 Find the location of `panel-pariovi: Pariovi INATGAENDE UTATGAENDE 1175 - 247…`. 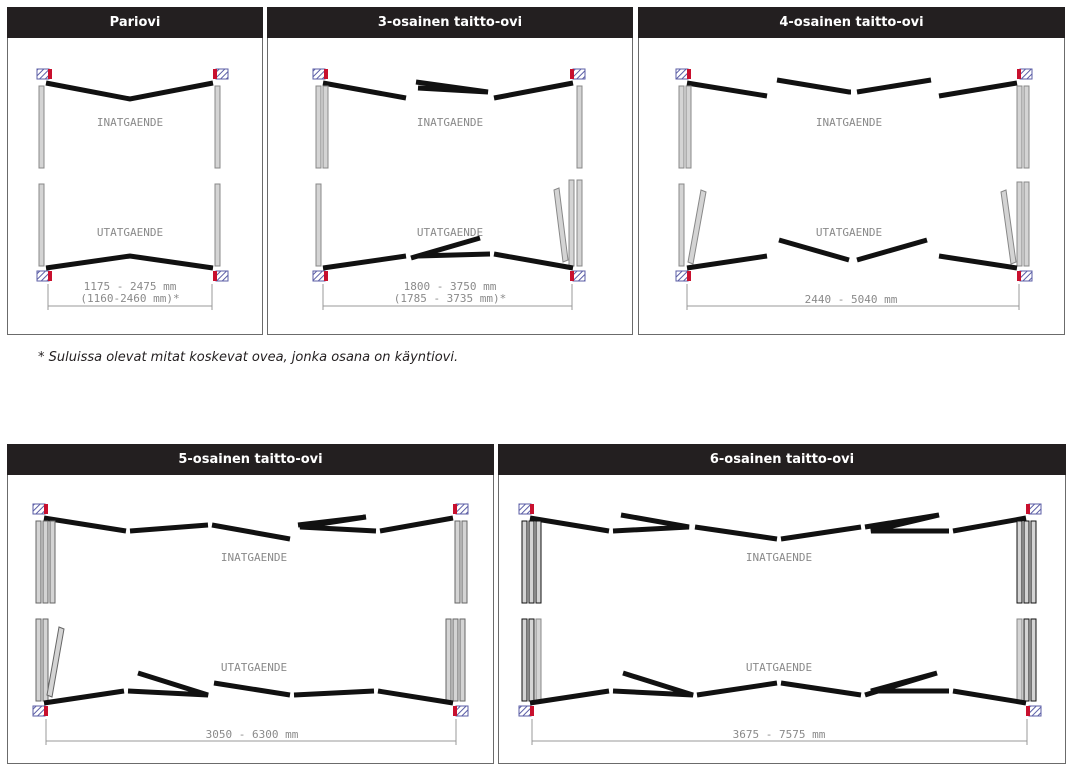

panel-pariovi: Pariovi INATGAENDE UTATGAENDE 1175 - 247… is located at coordinates (135, 171).